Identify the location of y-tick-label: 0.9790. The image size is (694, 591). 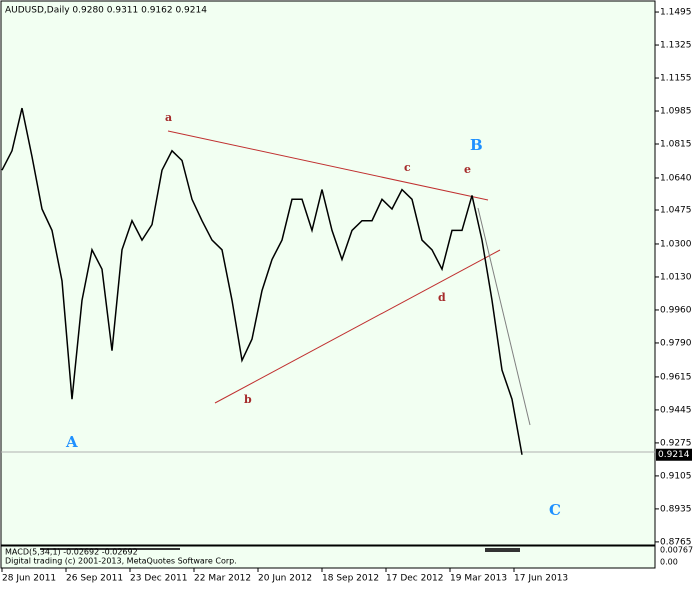
(676, 343).